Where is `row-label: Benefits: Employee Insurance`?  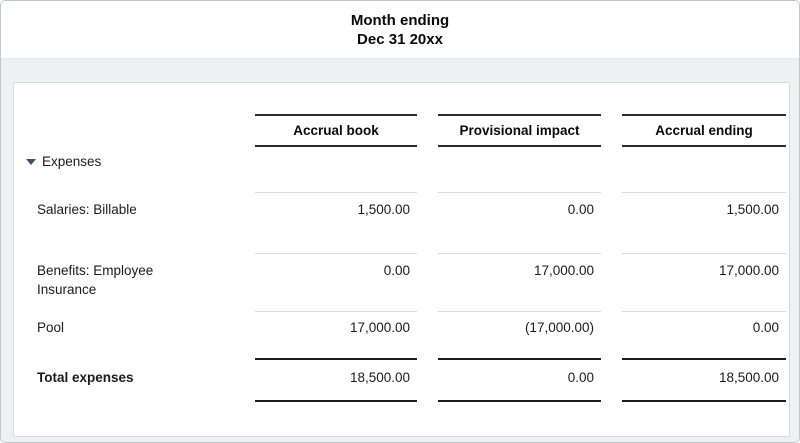
row-label: Benefits: Employee Insurance is located at coordinates (95, 280).